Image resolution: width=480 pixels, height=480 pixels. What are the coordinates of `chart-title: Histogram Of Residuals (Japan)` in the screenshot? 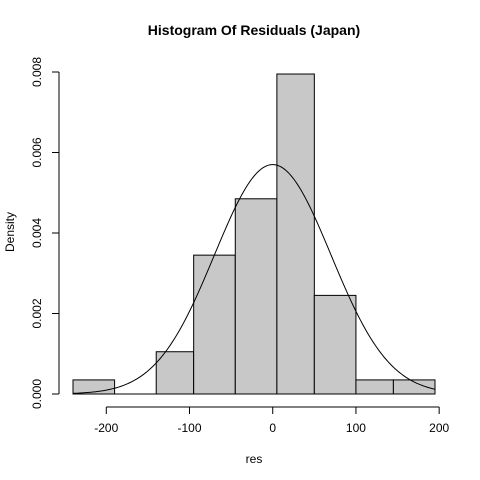 It's located at (254, 30).